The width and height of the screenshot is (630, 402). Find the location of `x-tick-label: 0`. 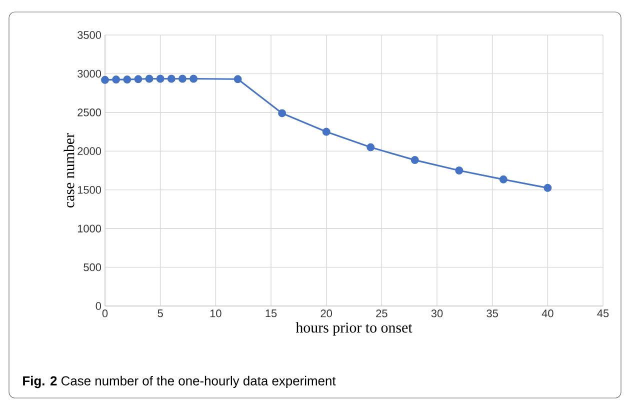

x-tick-label: 0 is located at coordinates (105, 314).